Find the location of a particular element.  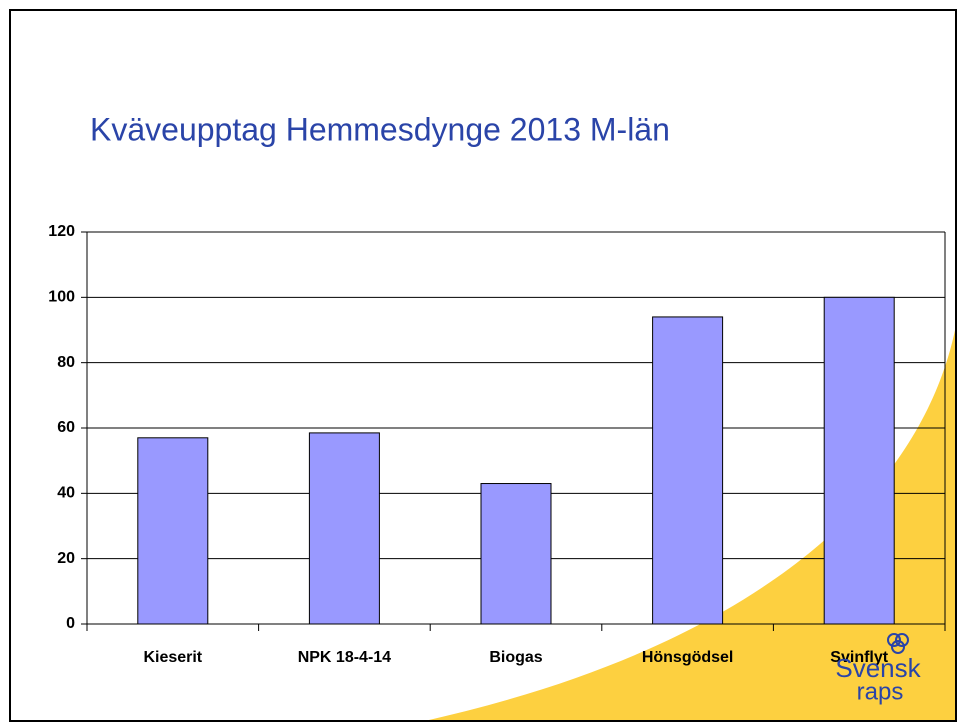

y-tick-label: 60 is located at coordinates (66, 427).